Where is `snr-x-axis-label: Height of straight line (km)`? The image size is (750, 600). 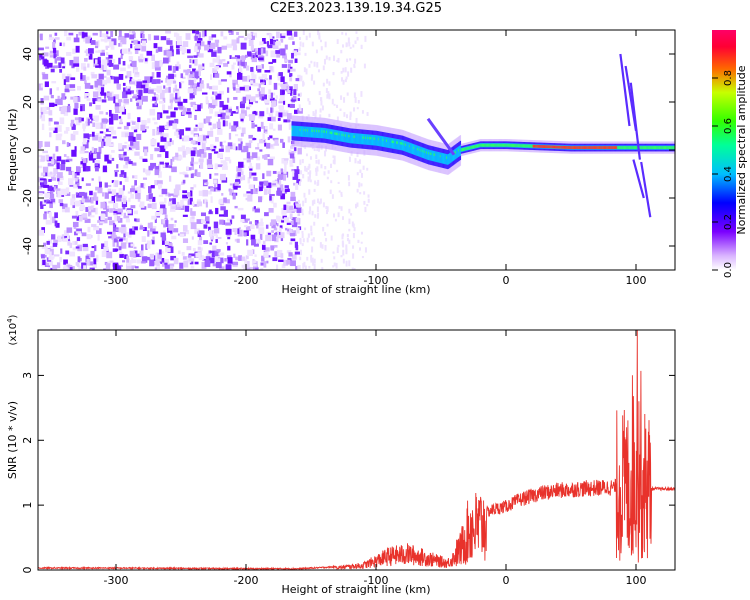
snr-x-axis-label: Height of straight line (km) is located at coordinates (355, 589).